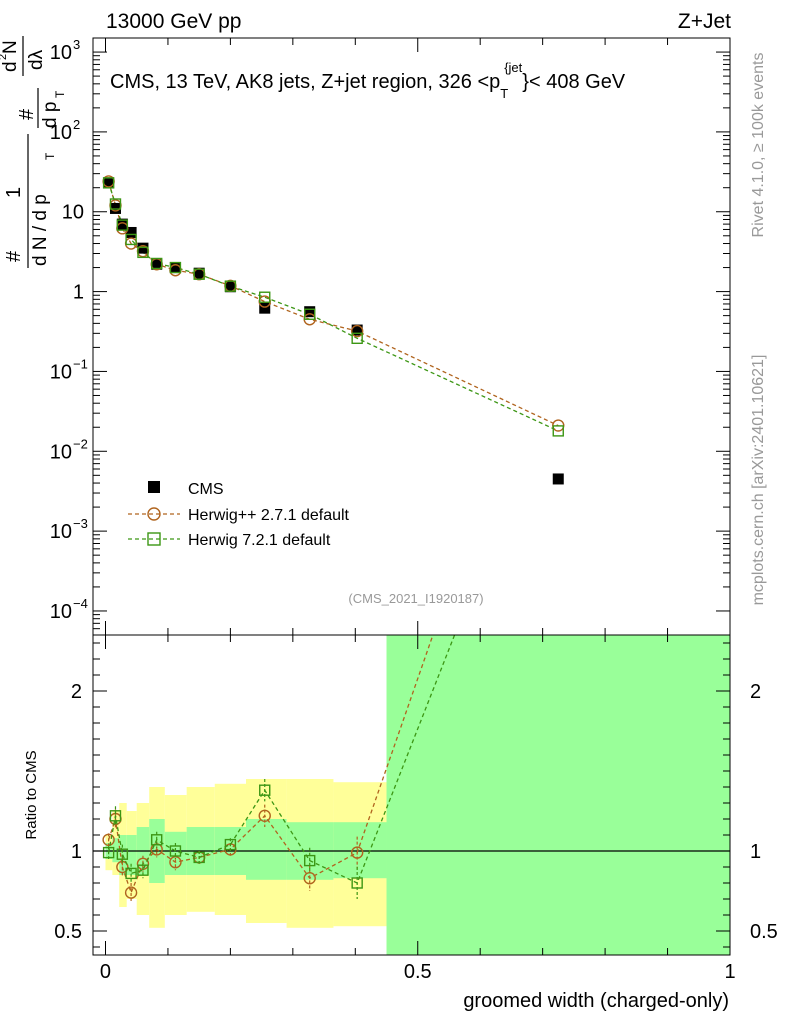  I want to click on main-ytick-label: 1, so click(78, 293).